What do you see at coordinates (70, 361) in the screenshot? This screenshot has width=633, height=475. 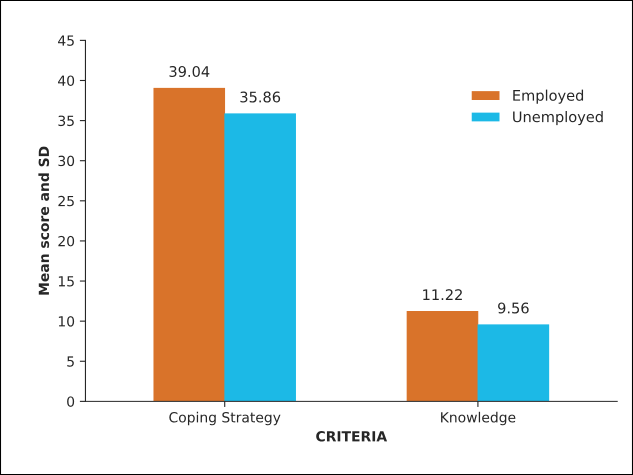 I see `y-tick-label: 5` at bounding box center [70, 361].